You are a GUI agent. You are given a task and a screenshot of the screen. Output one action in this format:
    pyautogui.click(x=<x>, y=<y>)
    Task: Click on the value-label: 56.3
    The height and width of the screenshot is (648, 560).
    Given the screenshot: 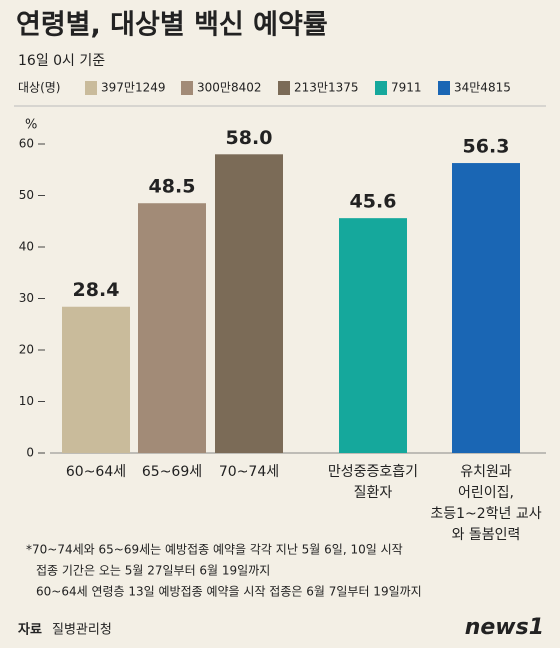 What is the action you would take?
    pyautogui.click(x=486, y=147)
    